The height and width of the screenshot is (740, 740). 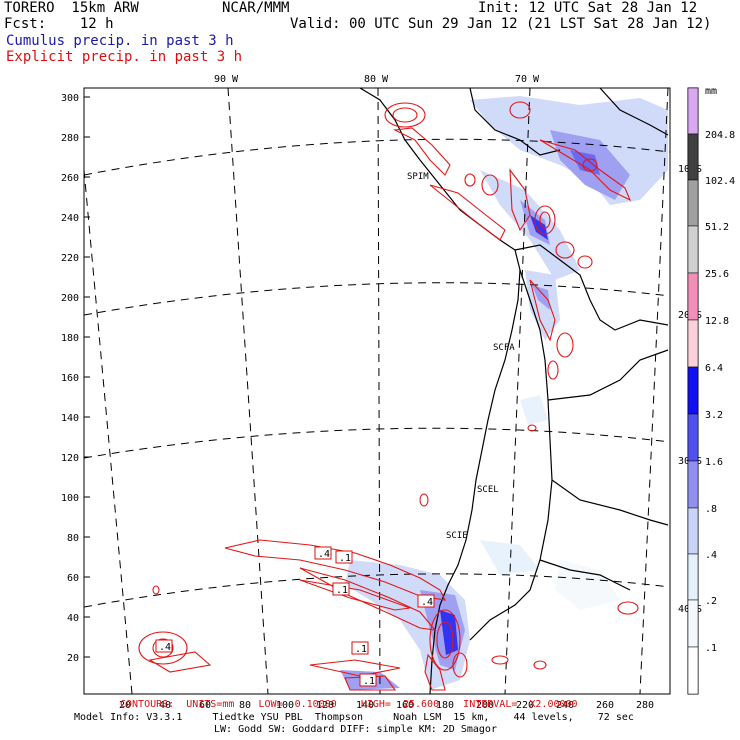 I want to click on colorbar-level: 12.8, so click(x=717, y=321).